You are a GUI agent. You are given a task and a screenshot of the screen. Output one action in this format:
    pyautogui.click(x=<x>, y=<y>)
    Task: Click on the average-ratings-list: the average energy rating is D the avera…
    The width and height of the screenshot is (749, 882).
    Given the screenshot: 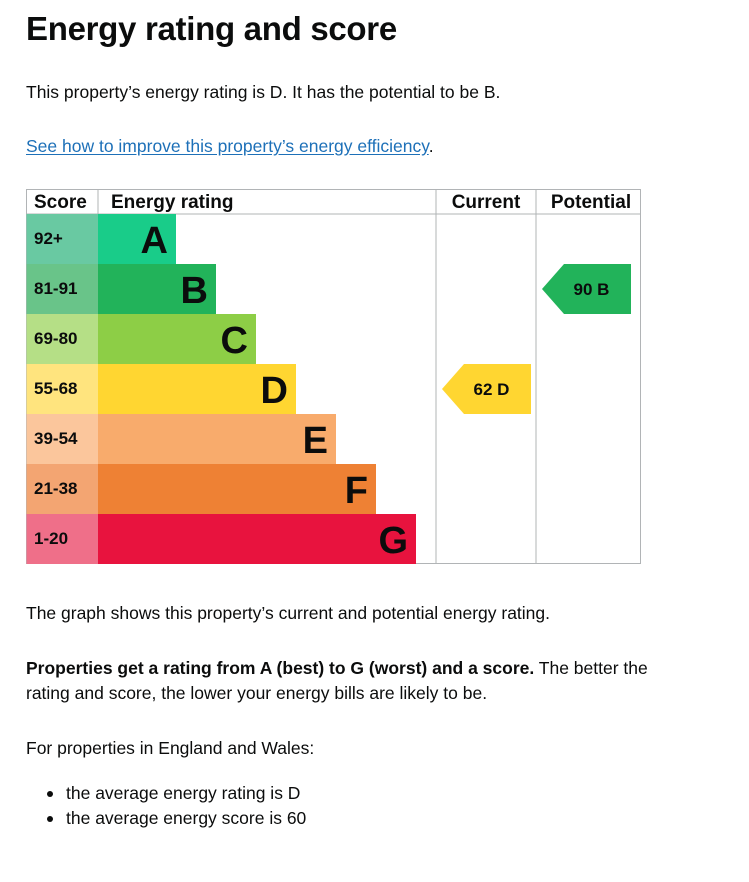 What is the action you would take?
    pyautogui.click(x=166, y=806)
    